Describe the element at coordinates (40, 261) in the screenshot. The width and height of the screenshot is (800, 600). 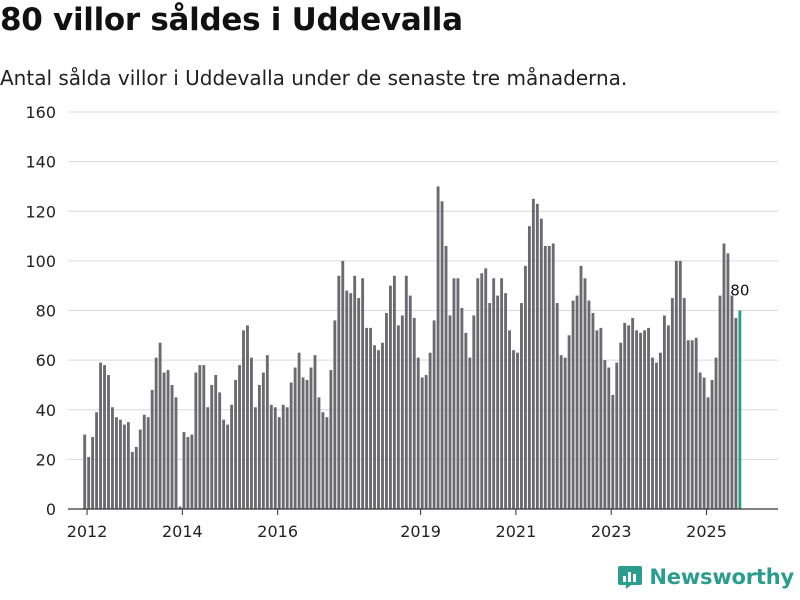
I see `y-tick-label: 100` at that location.